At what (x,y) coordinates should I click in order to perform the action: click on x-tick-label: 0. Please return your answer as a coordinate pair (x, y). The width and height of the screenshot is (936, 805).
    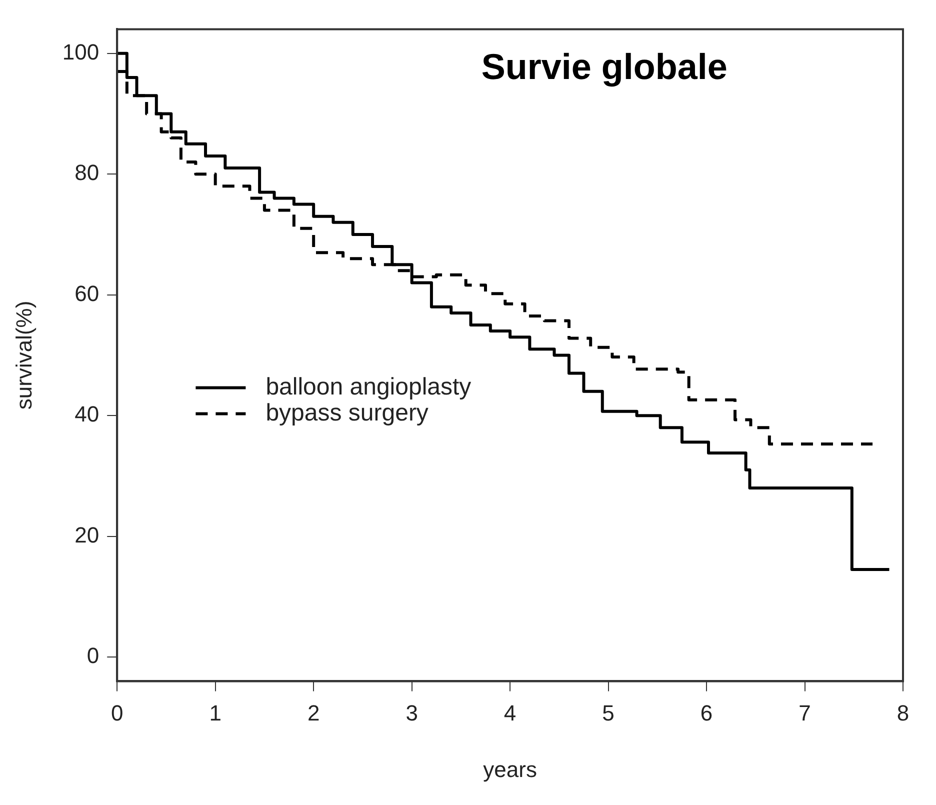
    Looking at the image, I should click on (117, 713).